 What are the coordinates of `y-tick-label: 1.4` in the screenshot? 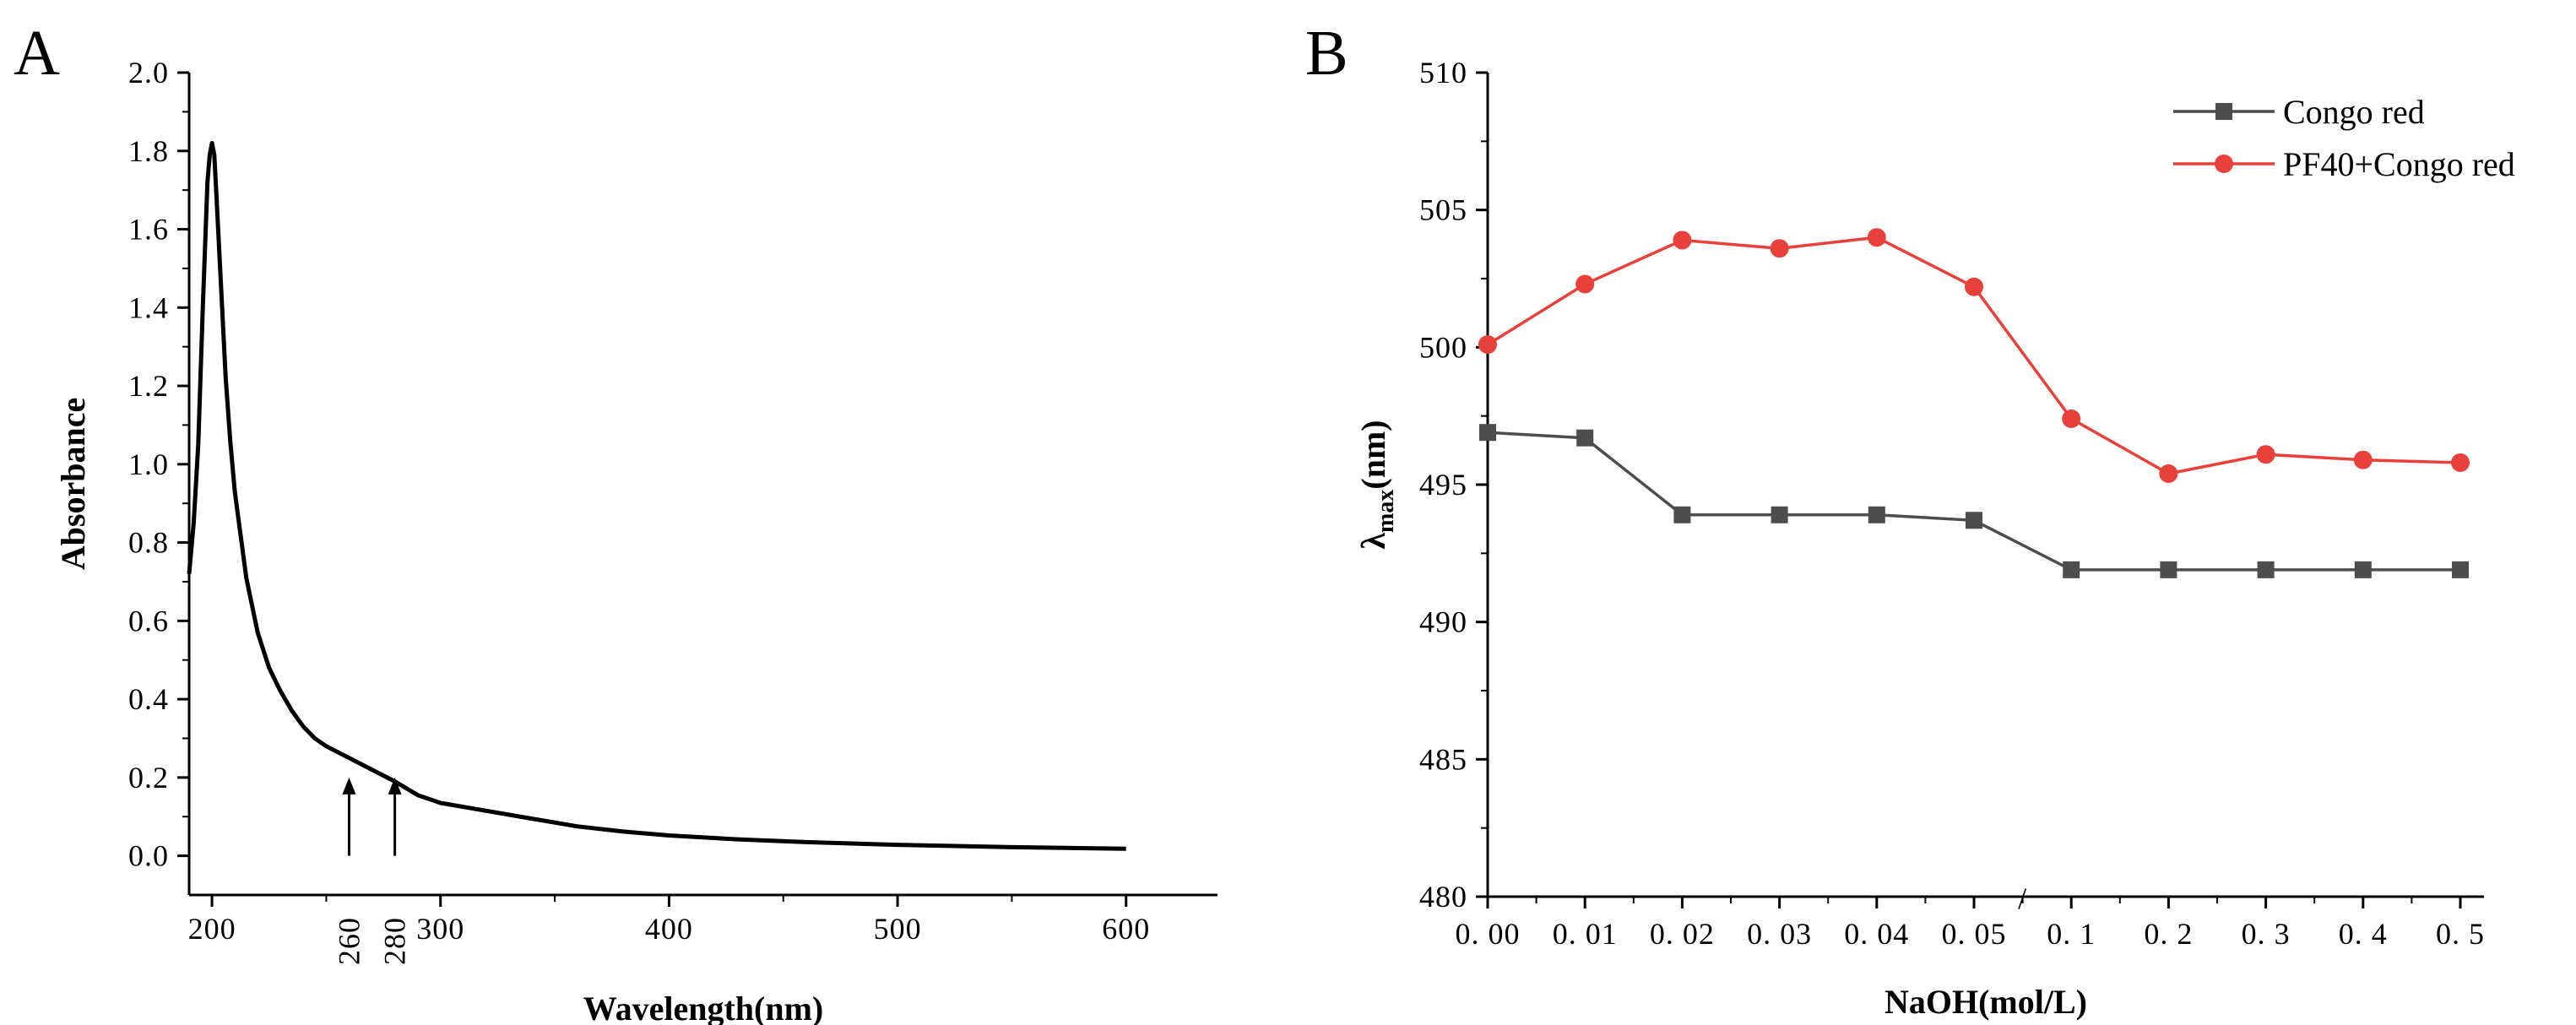 It's located at (148, 307).